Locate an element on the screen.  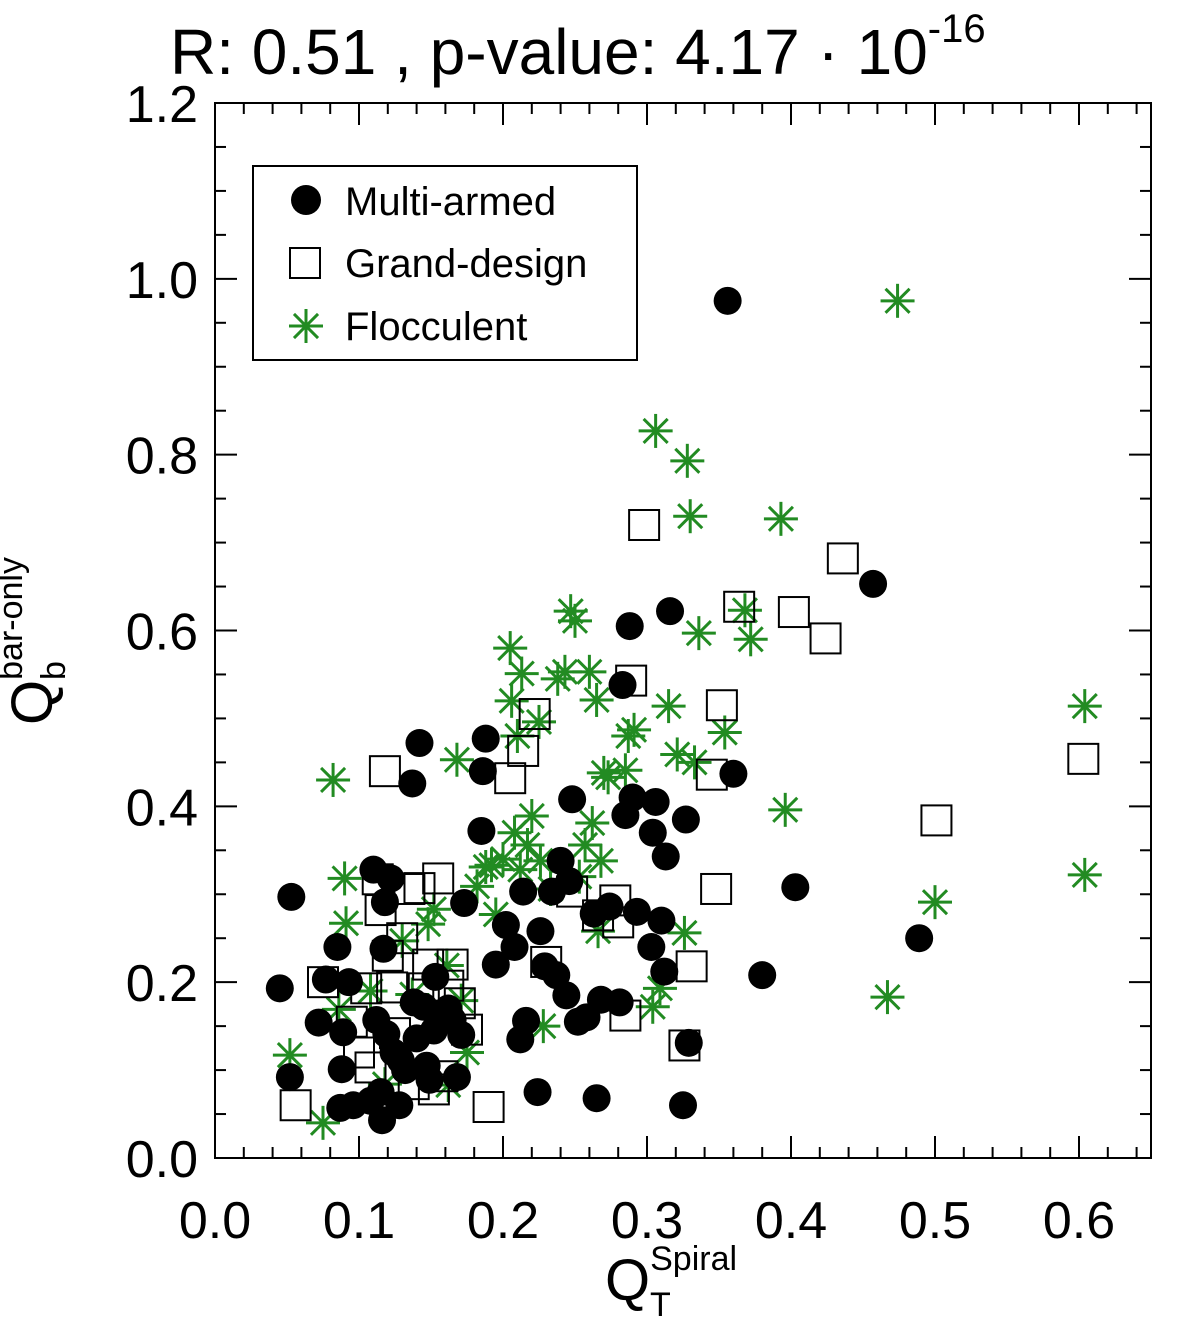
x-tick-label: 0.5 is located at coordinates (935, 1221).